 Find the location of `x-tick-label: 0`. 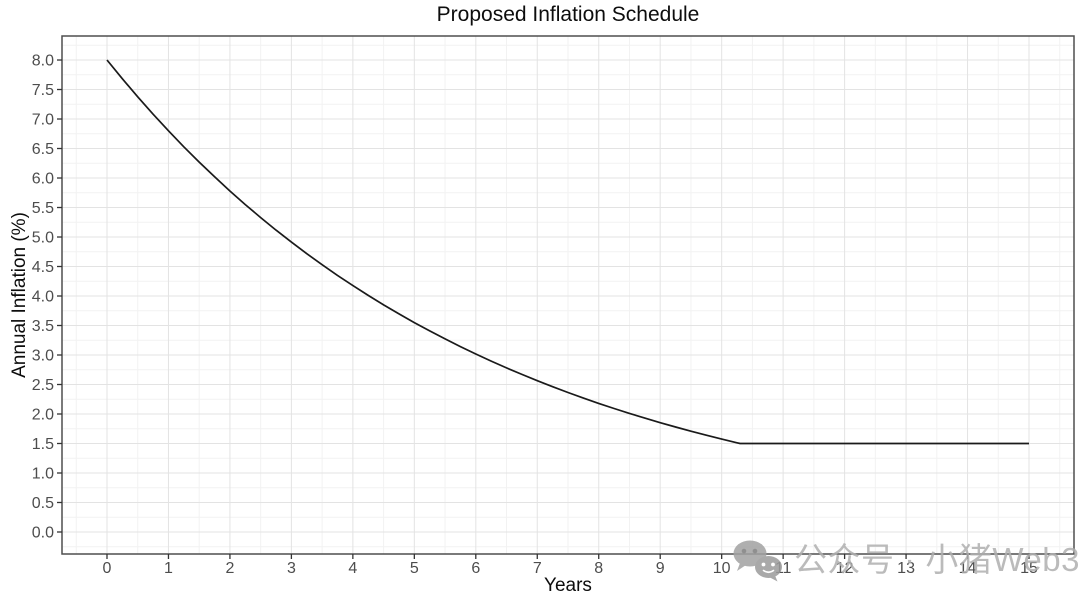

x-tick-label: 0 is located at coordinates (107, 568).